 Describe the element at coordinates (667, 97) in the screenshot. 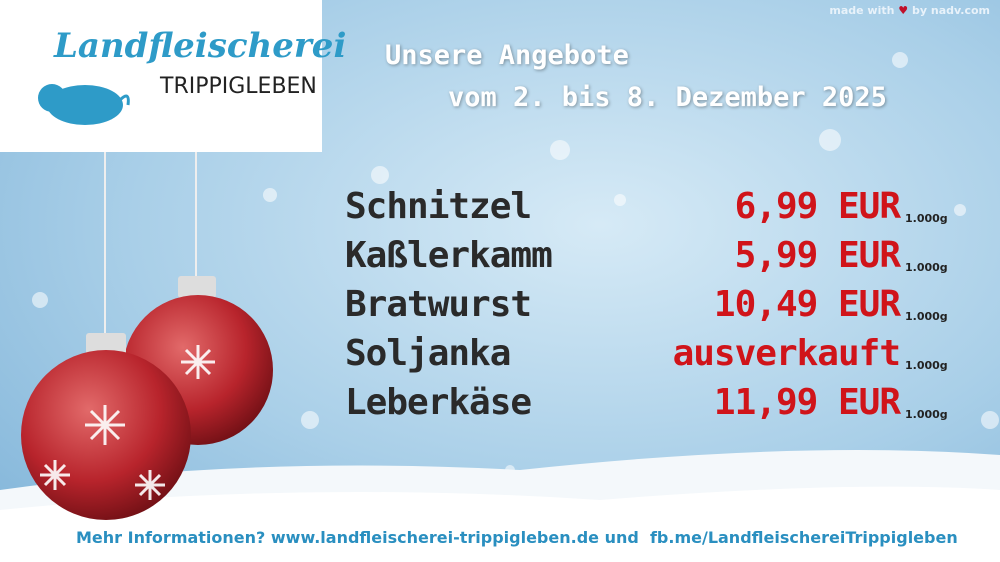

I see `subtitle: vom 2. bis 8. Dezember 2025` at that location.